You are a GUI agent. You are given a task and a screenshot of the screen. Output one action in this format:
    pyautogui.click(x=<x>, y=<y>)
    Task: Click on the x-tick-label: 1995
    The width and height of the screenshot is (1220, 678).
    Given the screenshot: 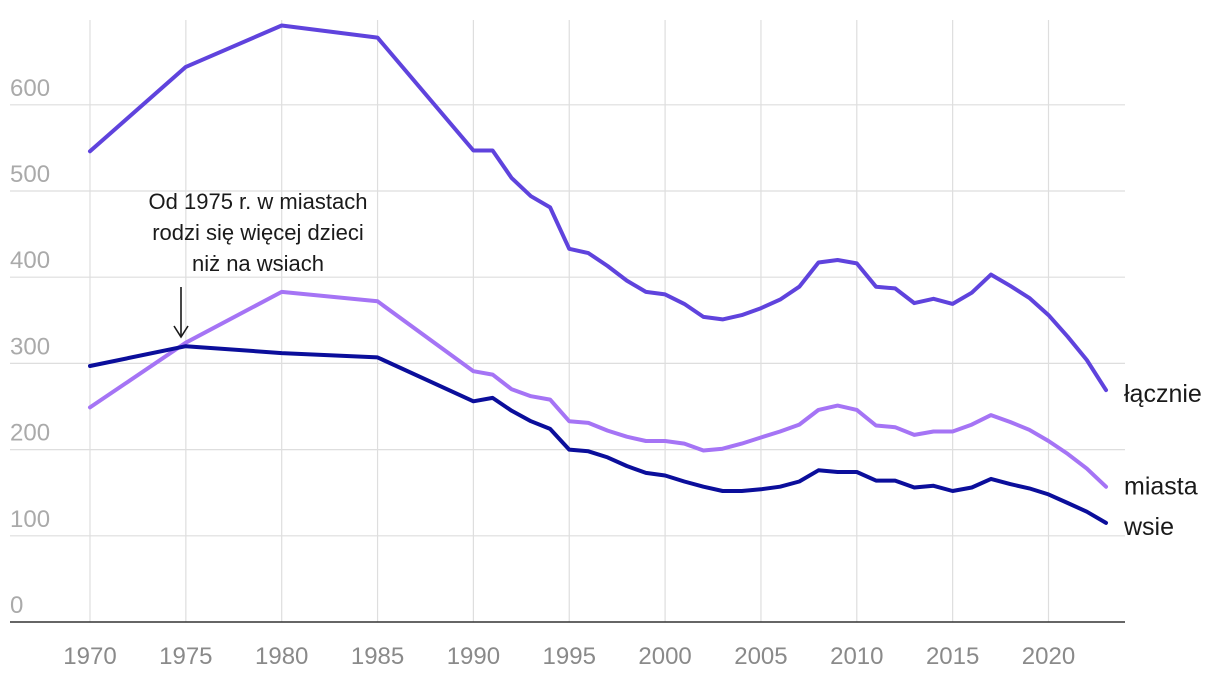 What is the action you would take?
    pyautogui.click(x=569, y=656)
    